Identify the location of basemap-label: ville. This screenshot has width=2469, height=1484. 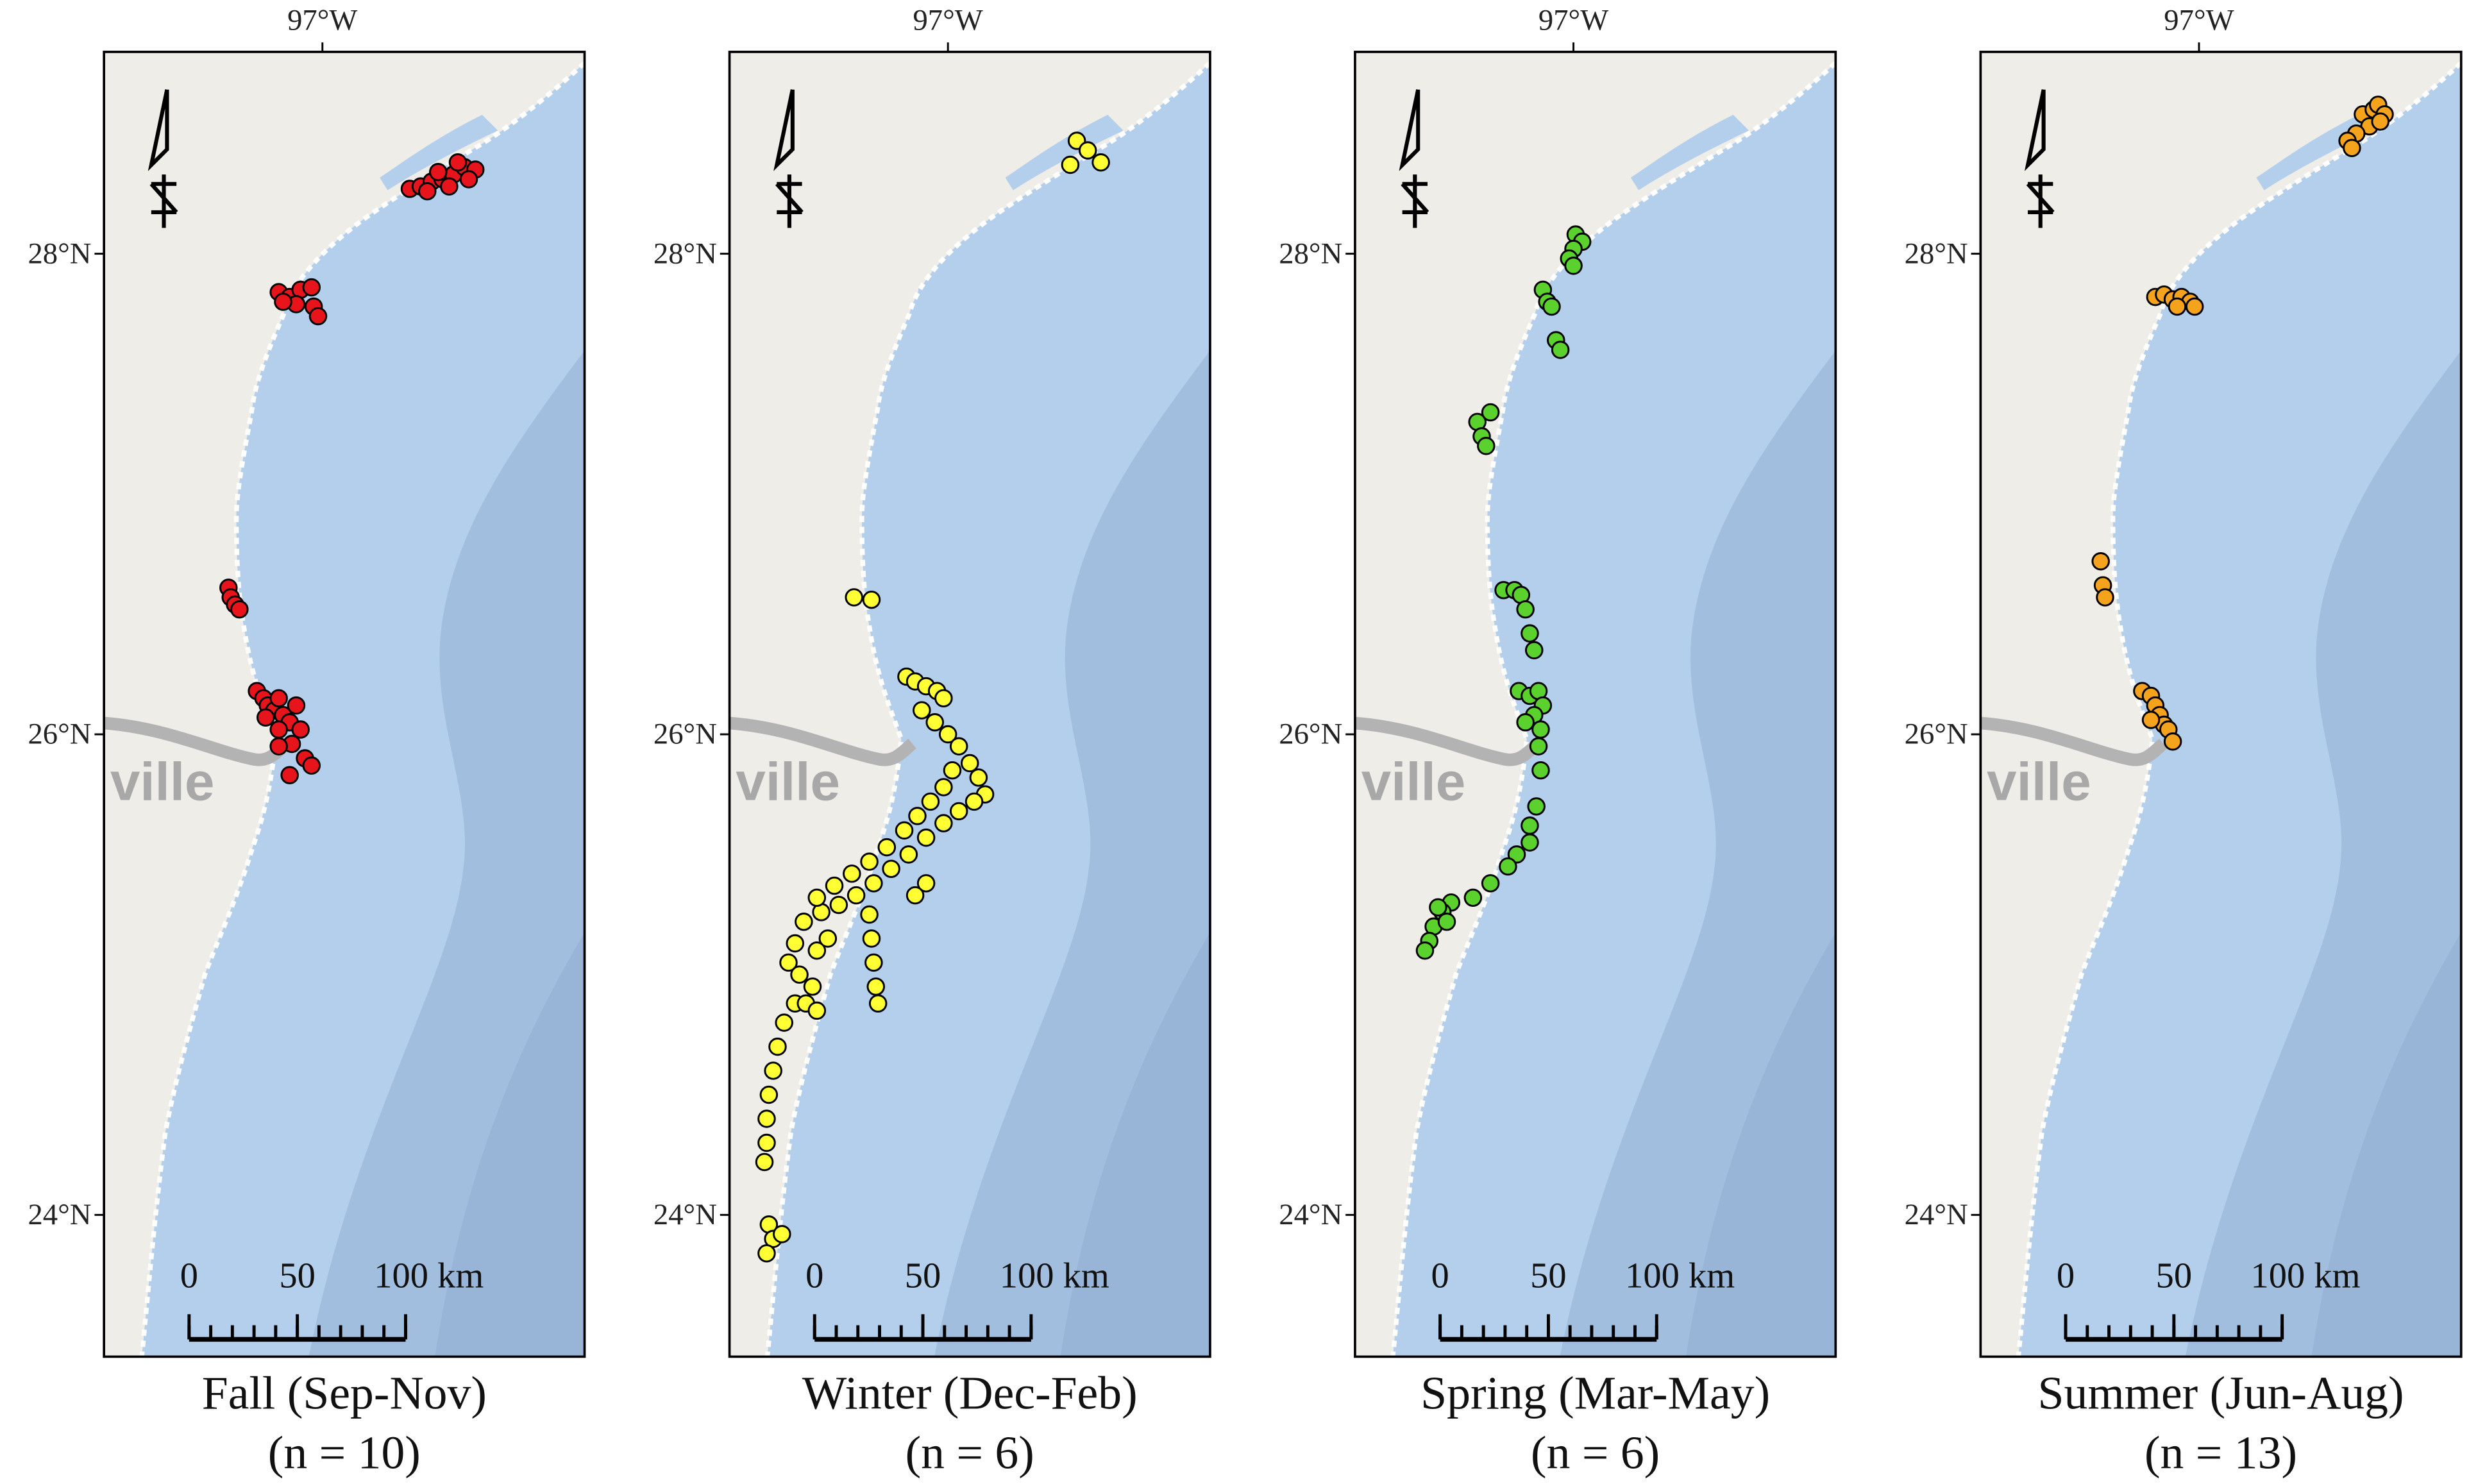
(162, 782).